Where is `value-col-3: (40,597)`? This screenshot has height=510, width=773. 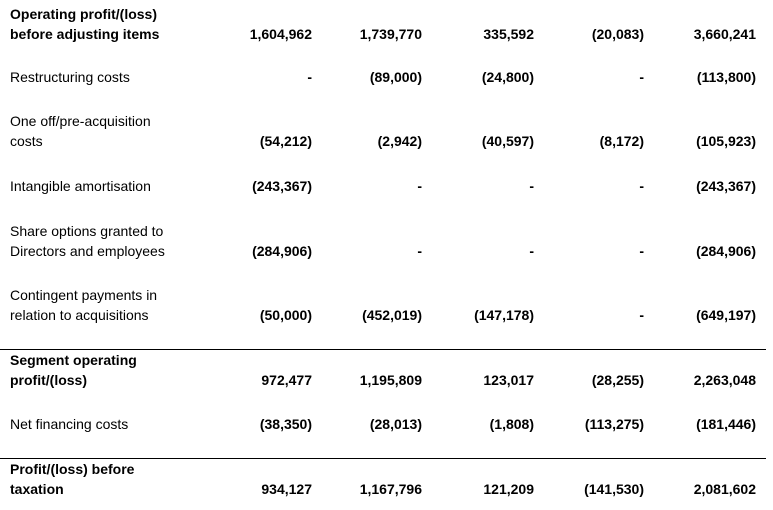 value-col-3: (40,597) is located at coordinates (507, 141).